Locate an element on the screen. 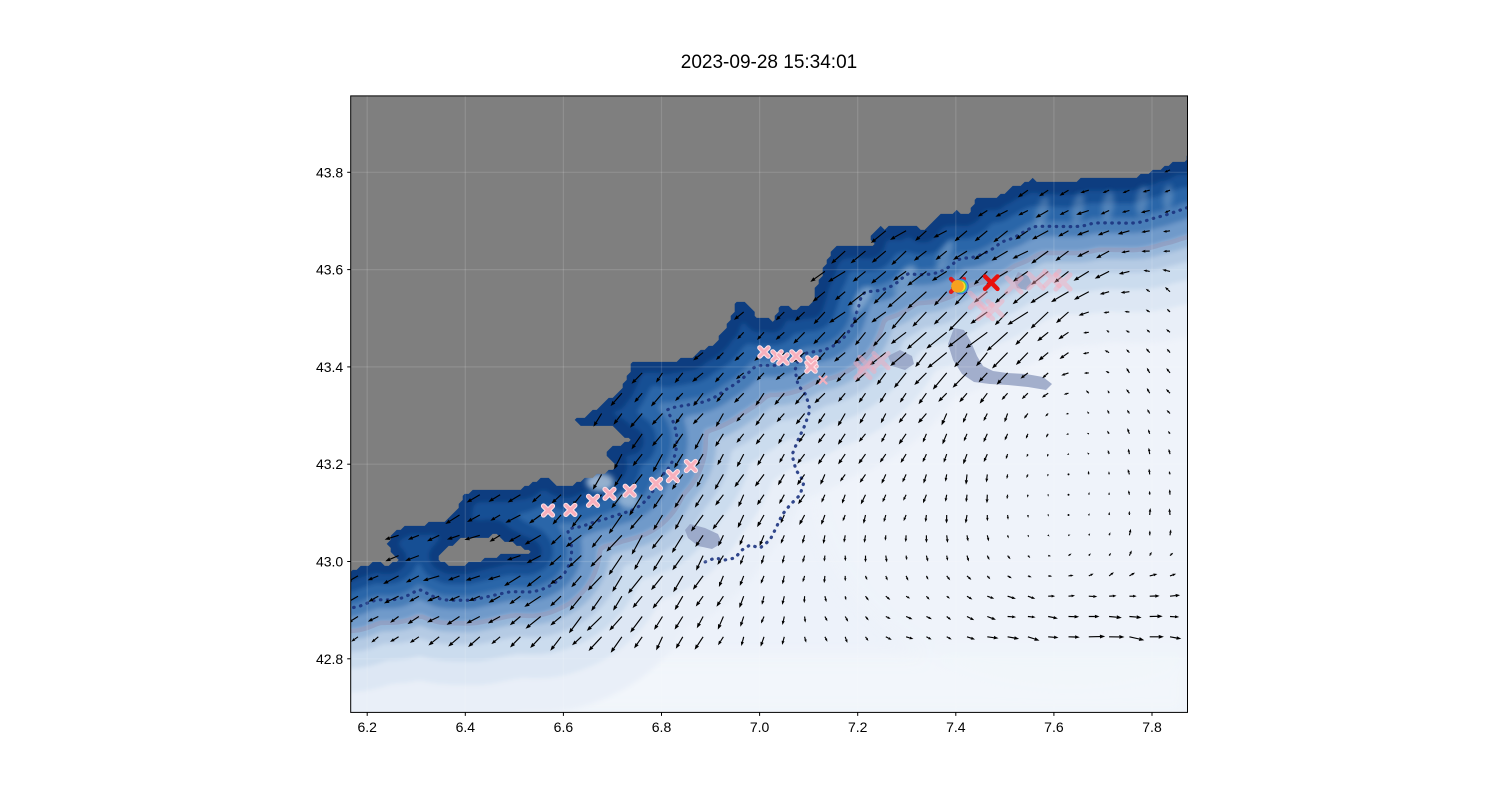 The image size is (1500, 805). svg-text: 6.4 is located at coordinates (466, 727).